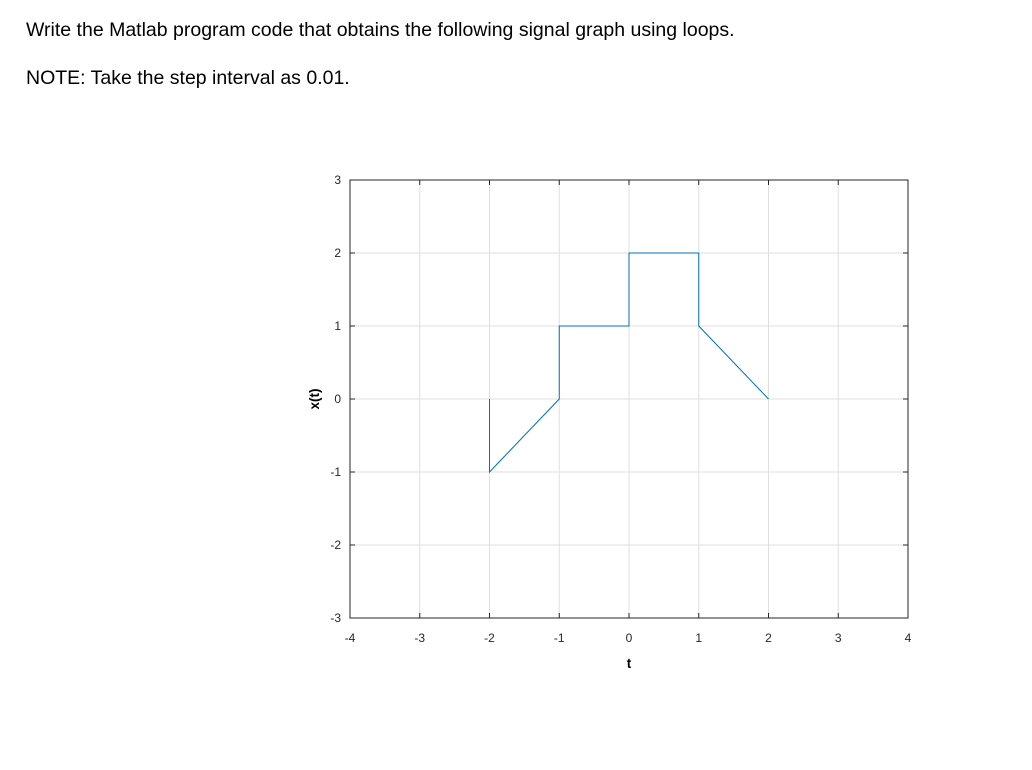 The height and width of the screenshot is (770, 1032). Describe the element at coordinates (337, 399) in the screenshot. I see `y-tick-label: 0` at that location.